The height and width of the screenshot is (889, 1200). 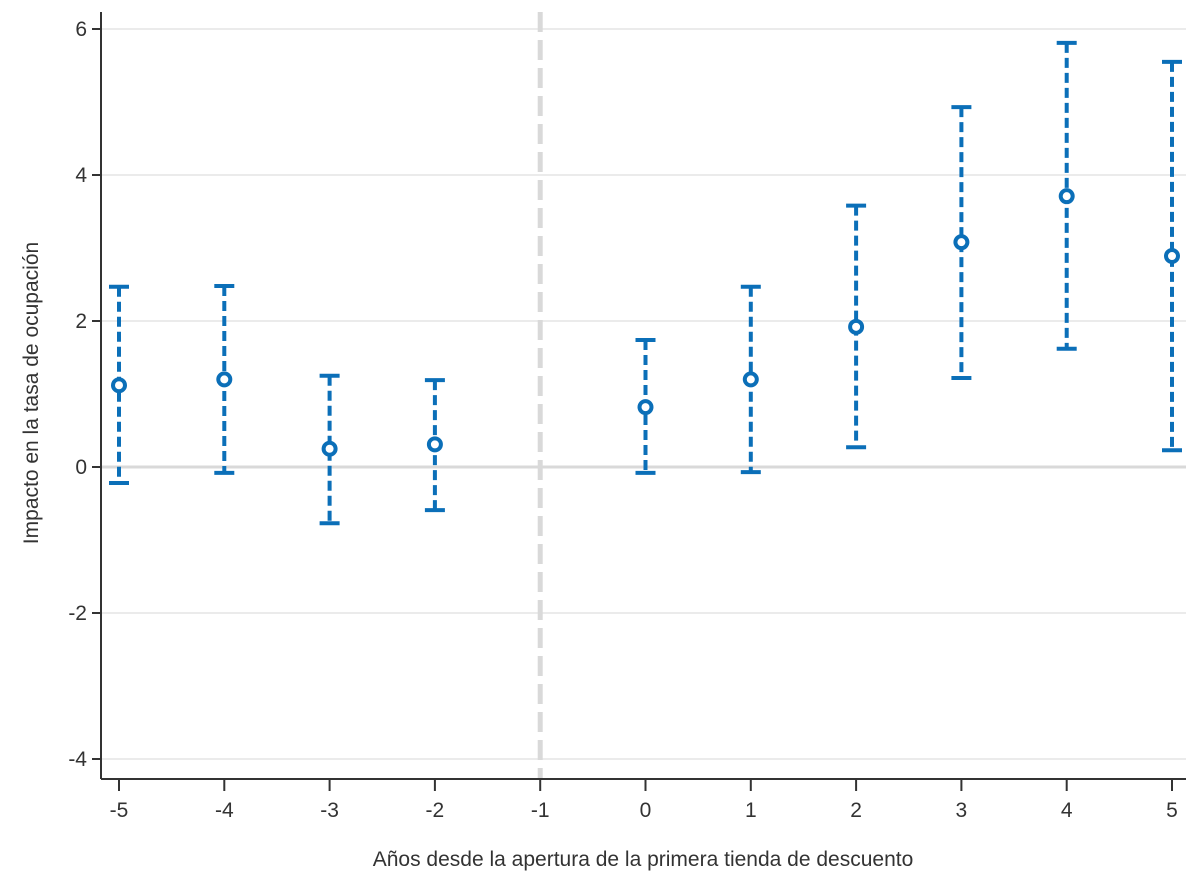 I want to click on x-tick-label: 5, so click(x=1172, y=810).